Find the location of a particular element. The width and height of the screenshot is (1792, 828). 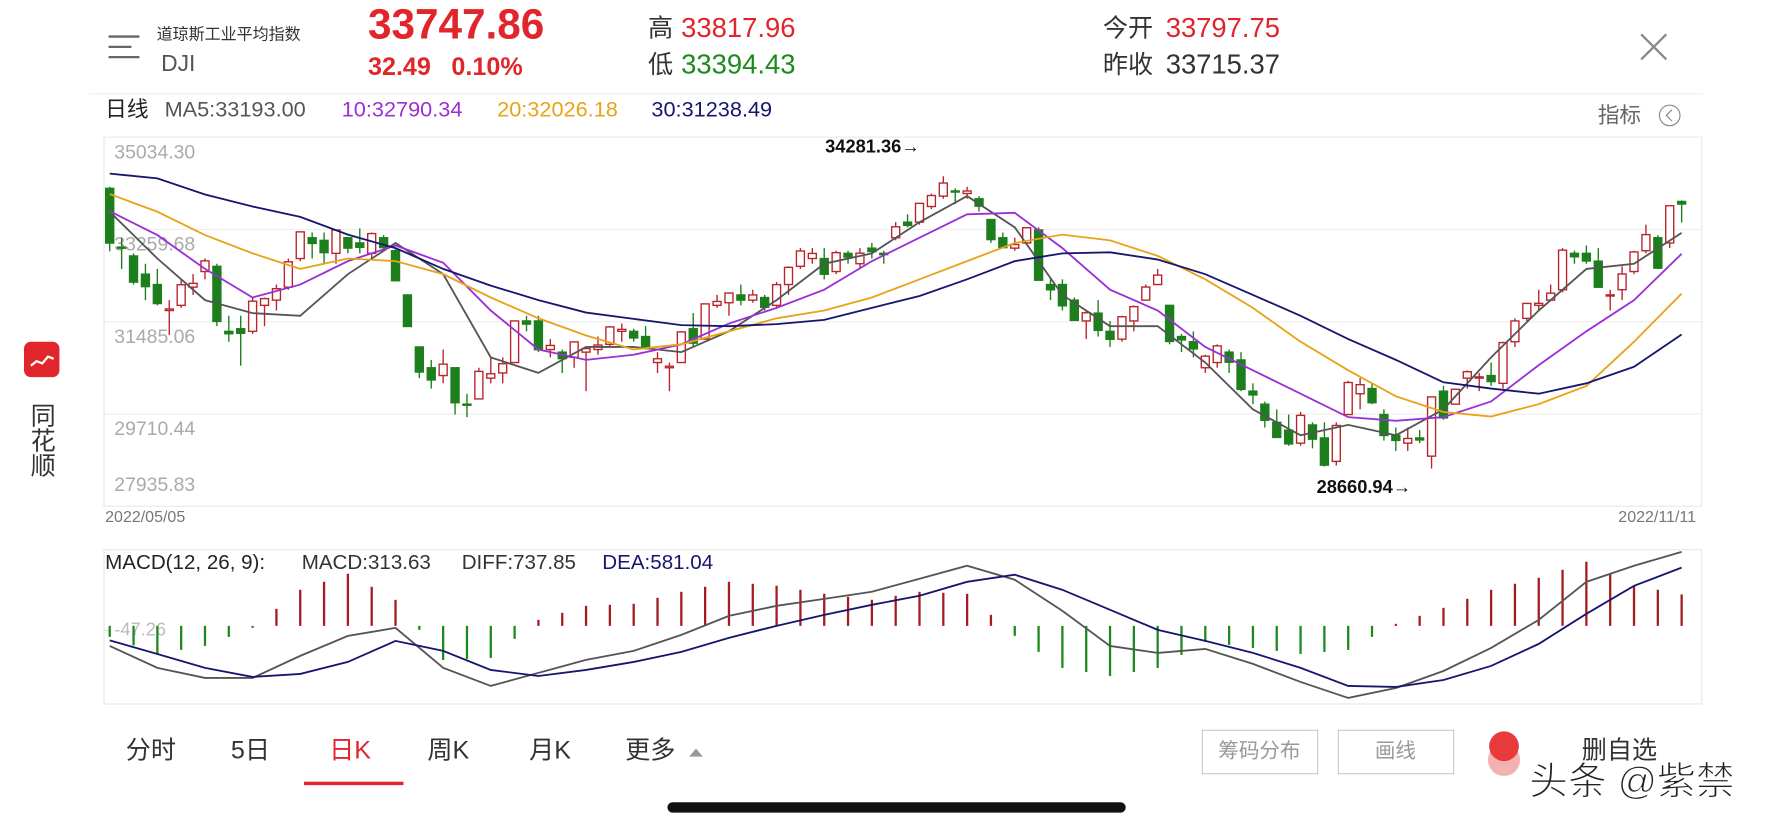

annotation-low: 28660.94→ is located at coordinates (1364, 486).